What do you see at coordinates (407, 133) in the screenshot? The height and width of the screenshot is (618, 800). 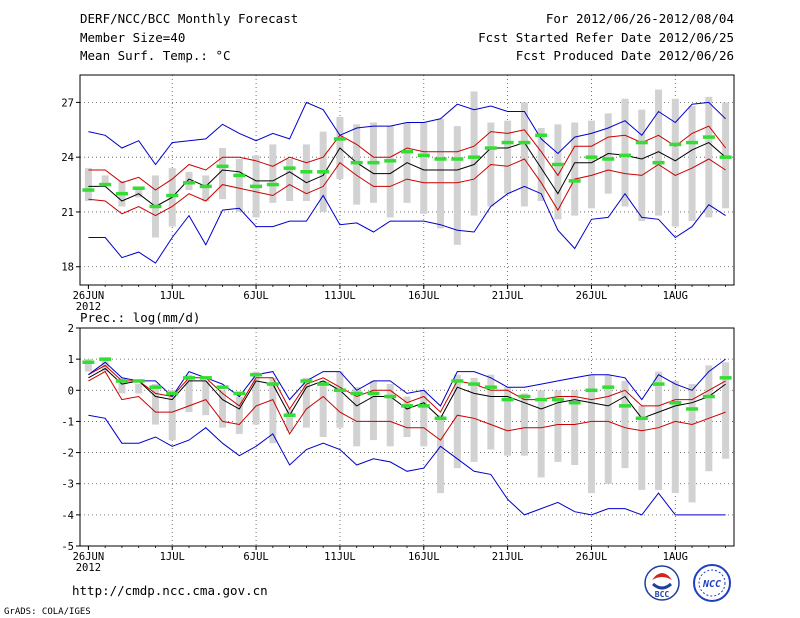 I see `maximum-line` at bounding box center [407, 133].